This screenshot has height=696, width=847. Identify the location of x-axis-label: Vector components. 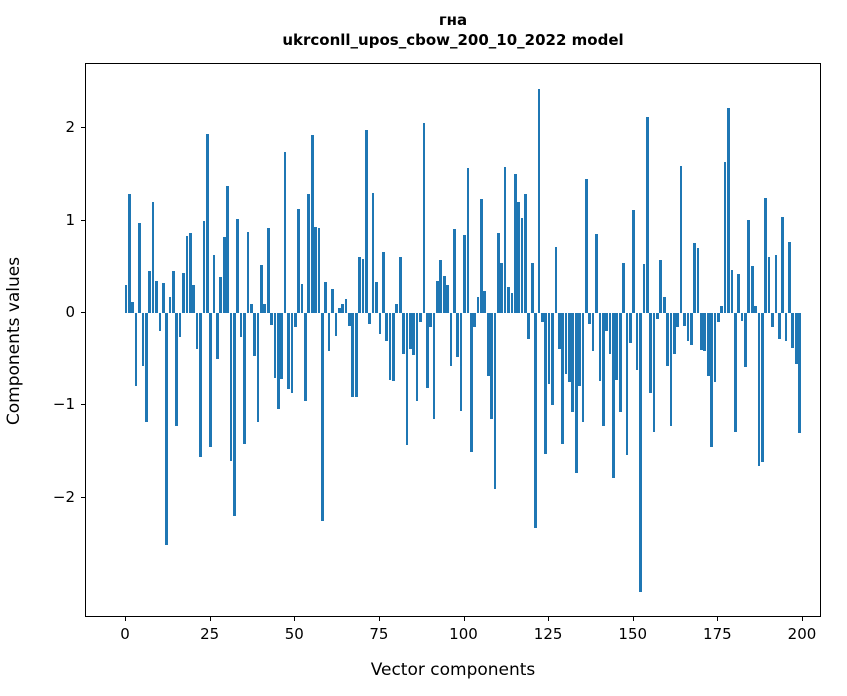
(453, 670).